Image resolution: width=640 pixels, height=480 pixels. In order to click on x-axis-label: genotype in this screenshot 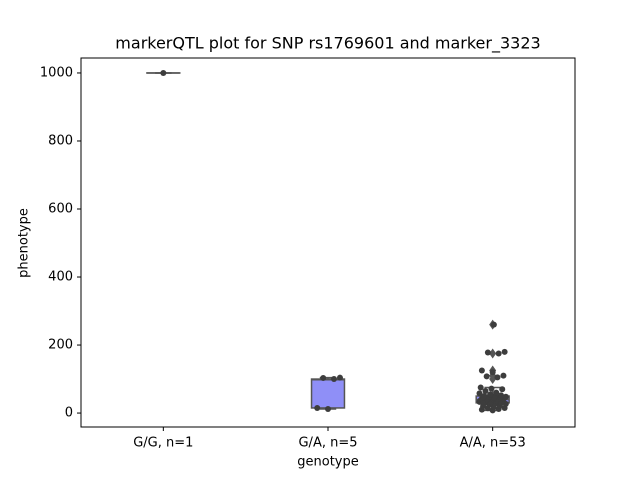, I will do `click(327, 462)`.